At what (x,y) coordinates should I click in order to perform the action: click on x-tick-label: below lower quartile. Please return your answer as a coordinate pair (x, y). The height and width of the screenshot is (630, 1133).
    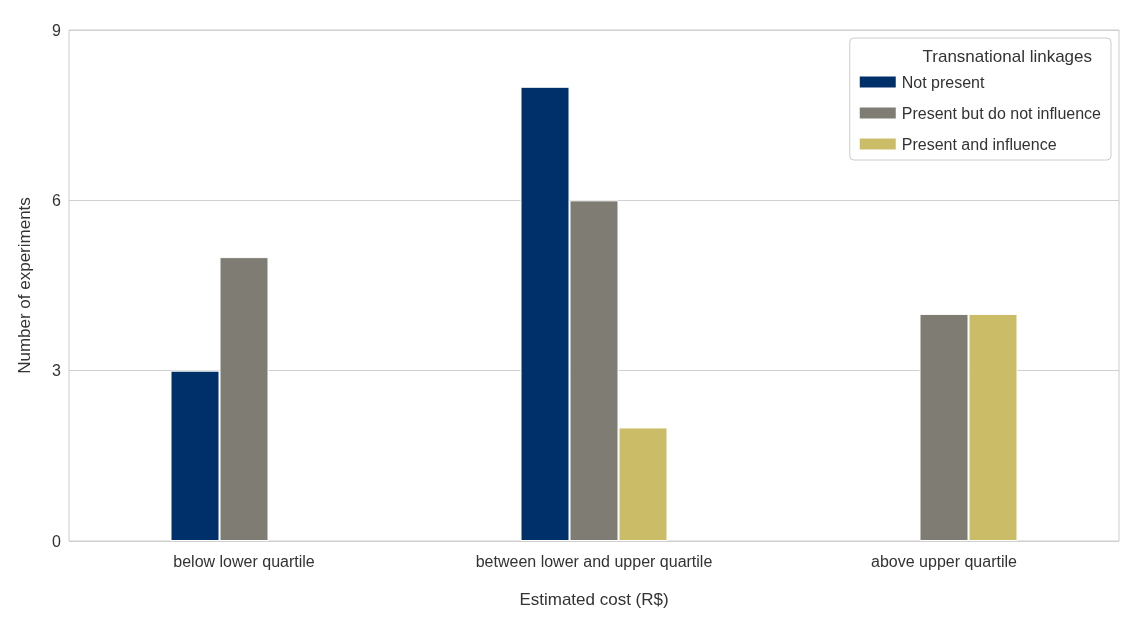
    Looking at the image, I should click on (244, 561).